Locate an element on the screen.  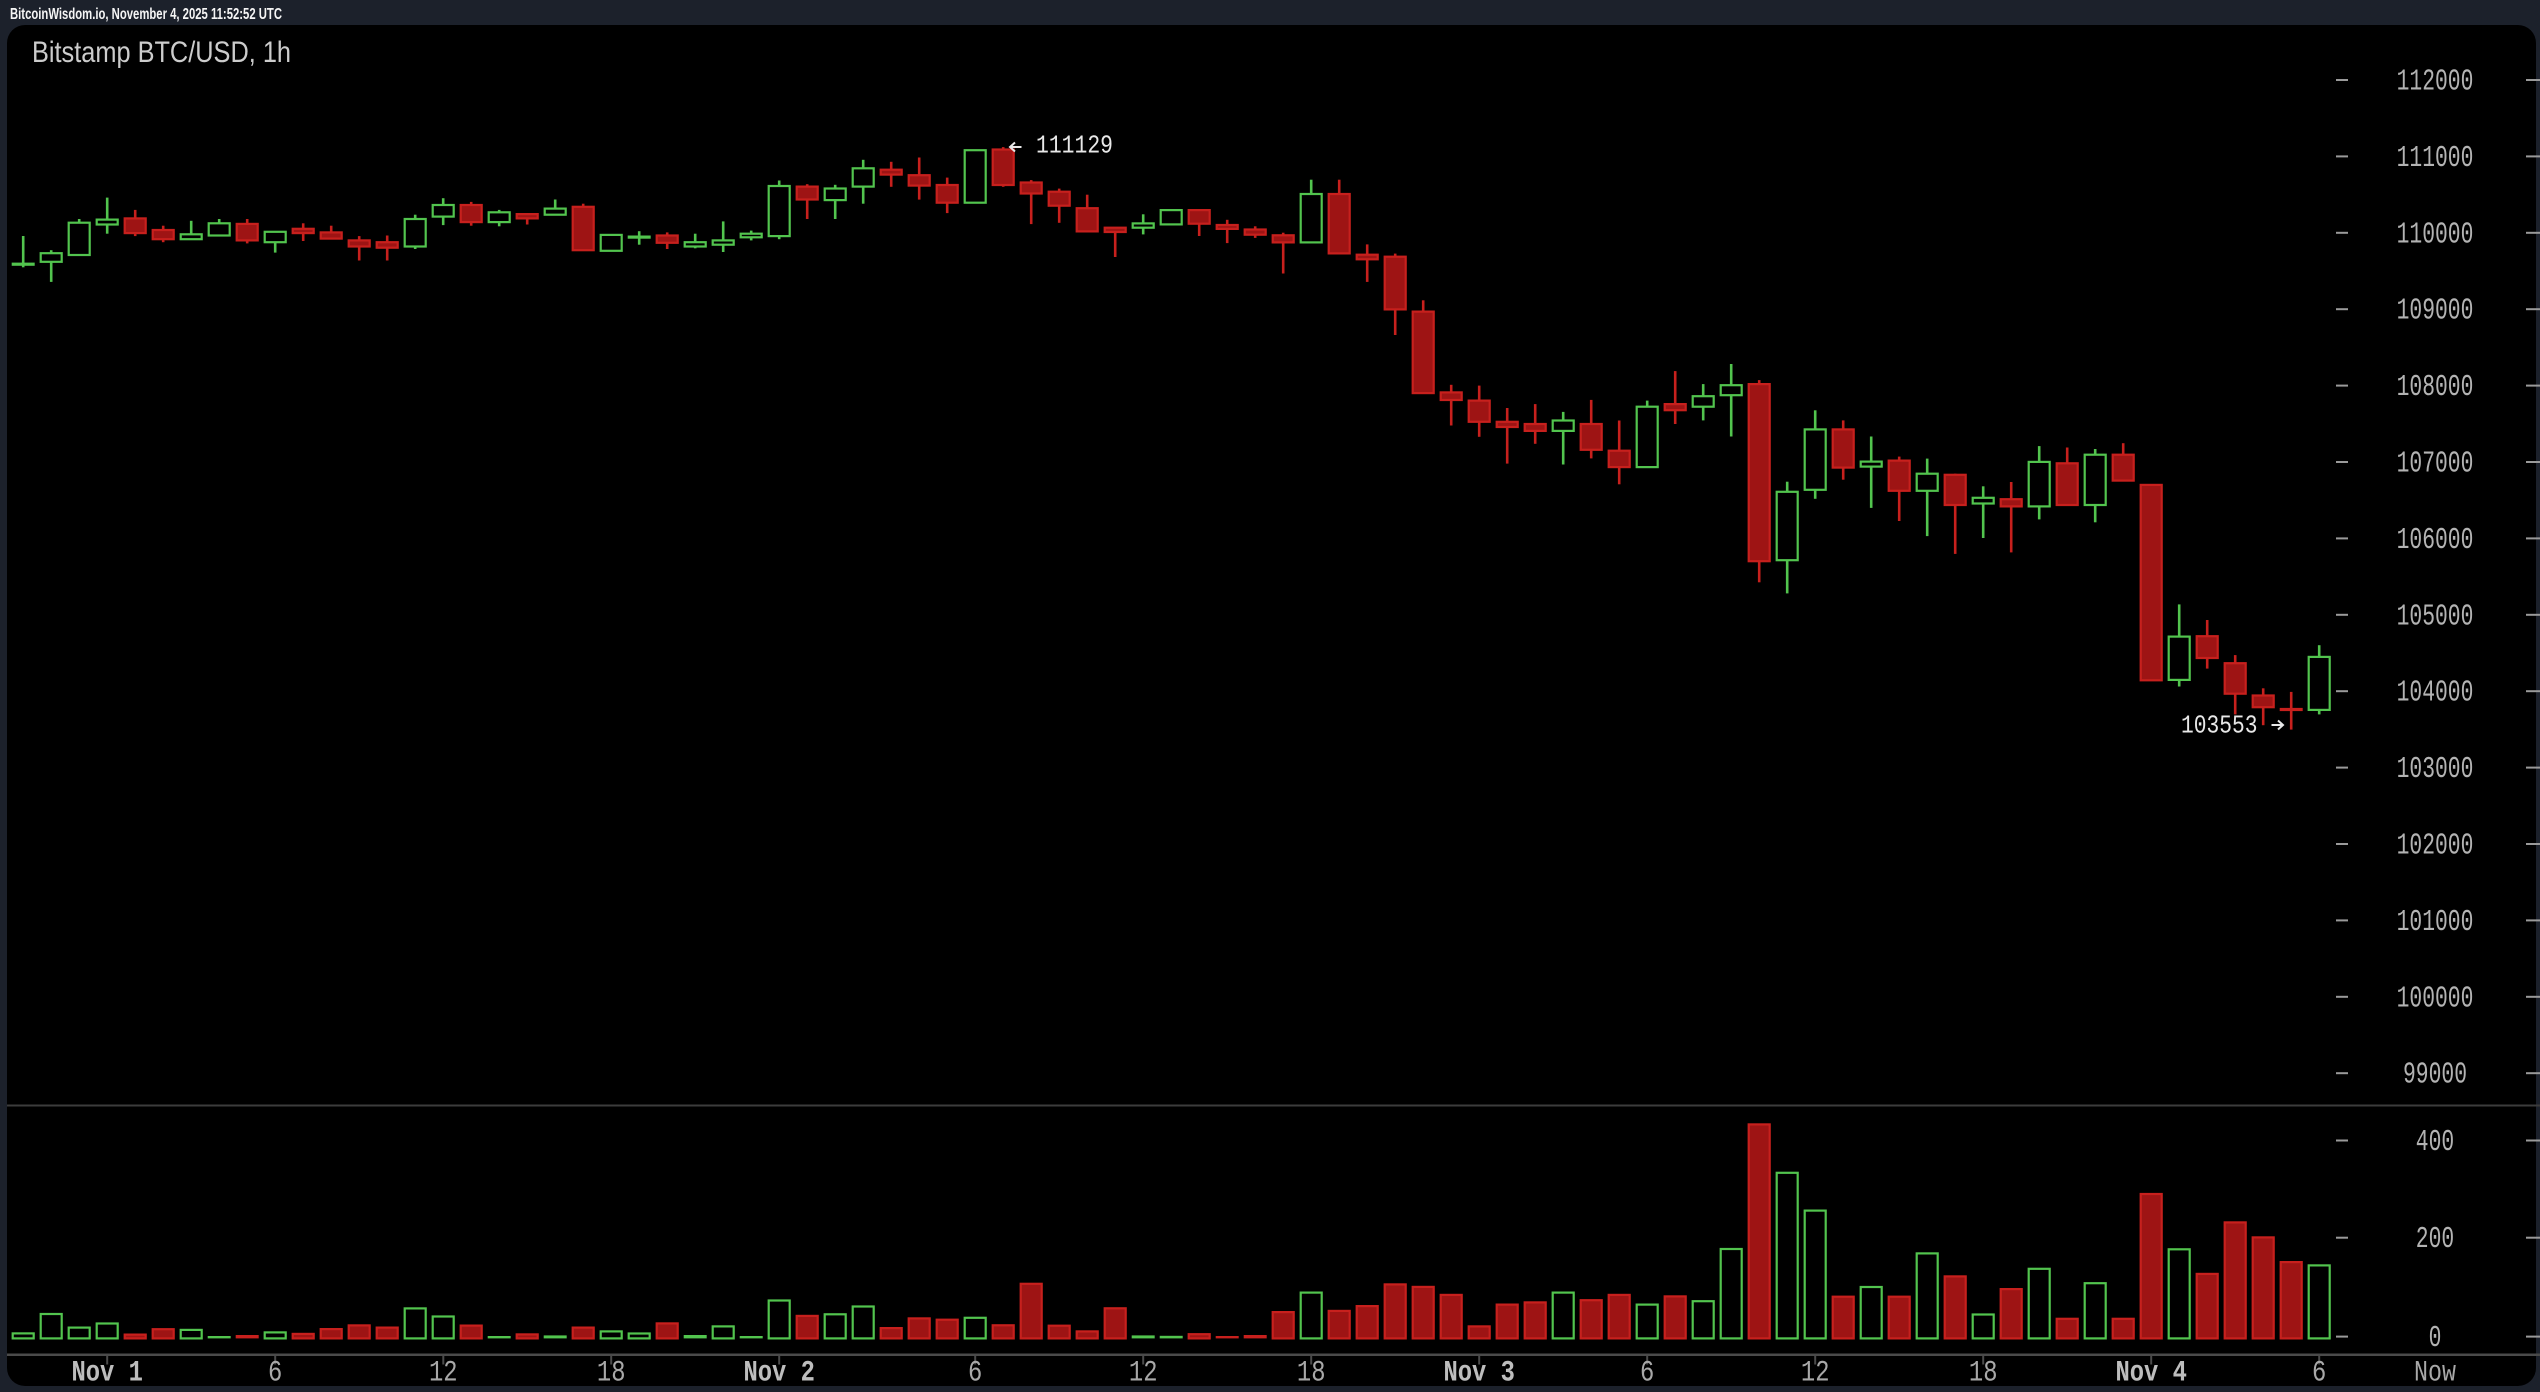
svg-text: 100000 is located at coordinates (2435, 998).